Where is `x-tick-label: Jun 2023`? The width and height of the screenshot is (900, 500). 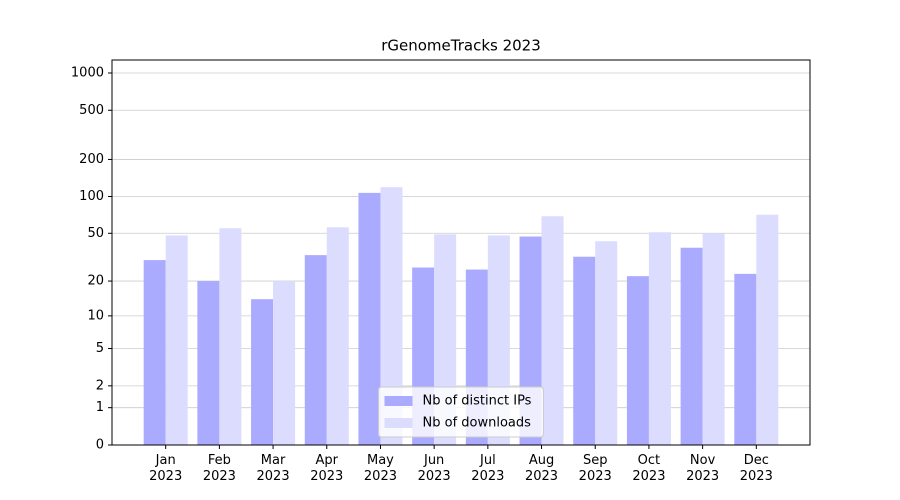
x-tick-label: Jun 2023 is located at coordinates (434, 468).